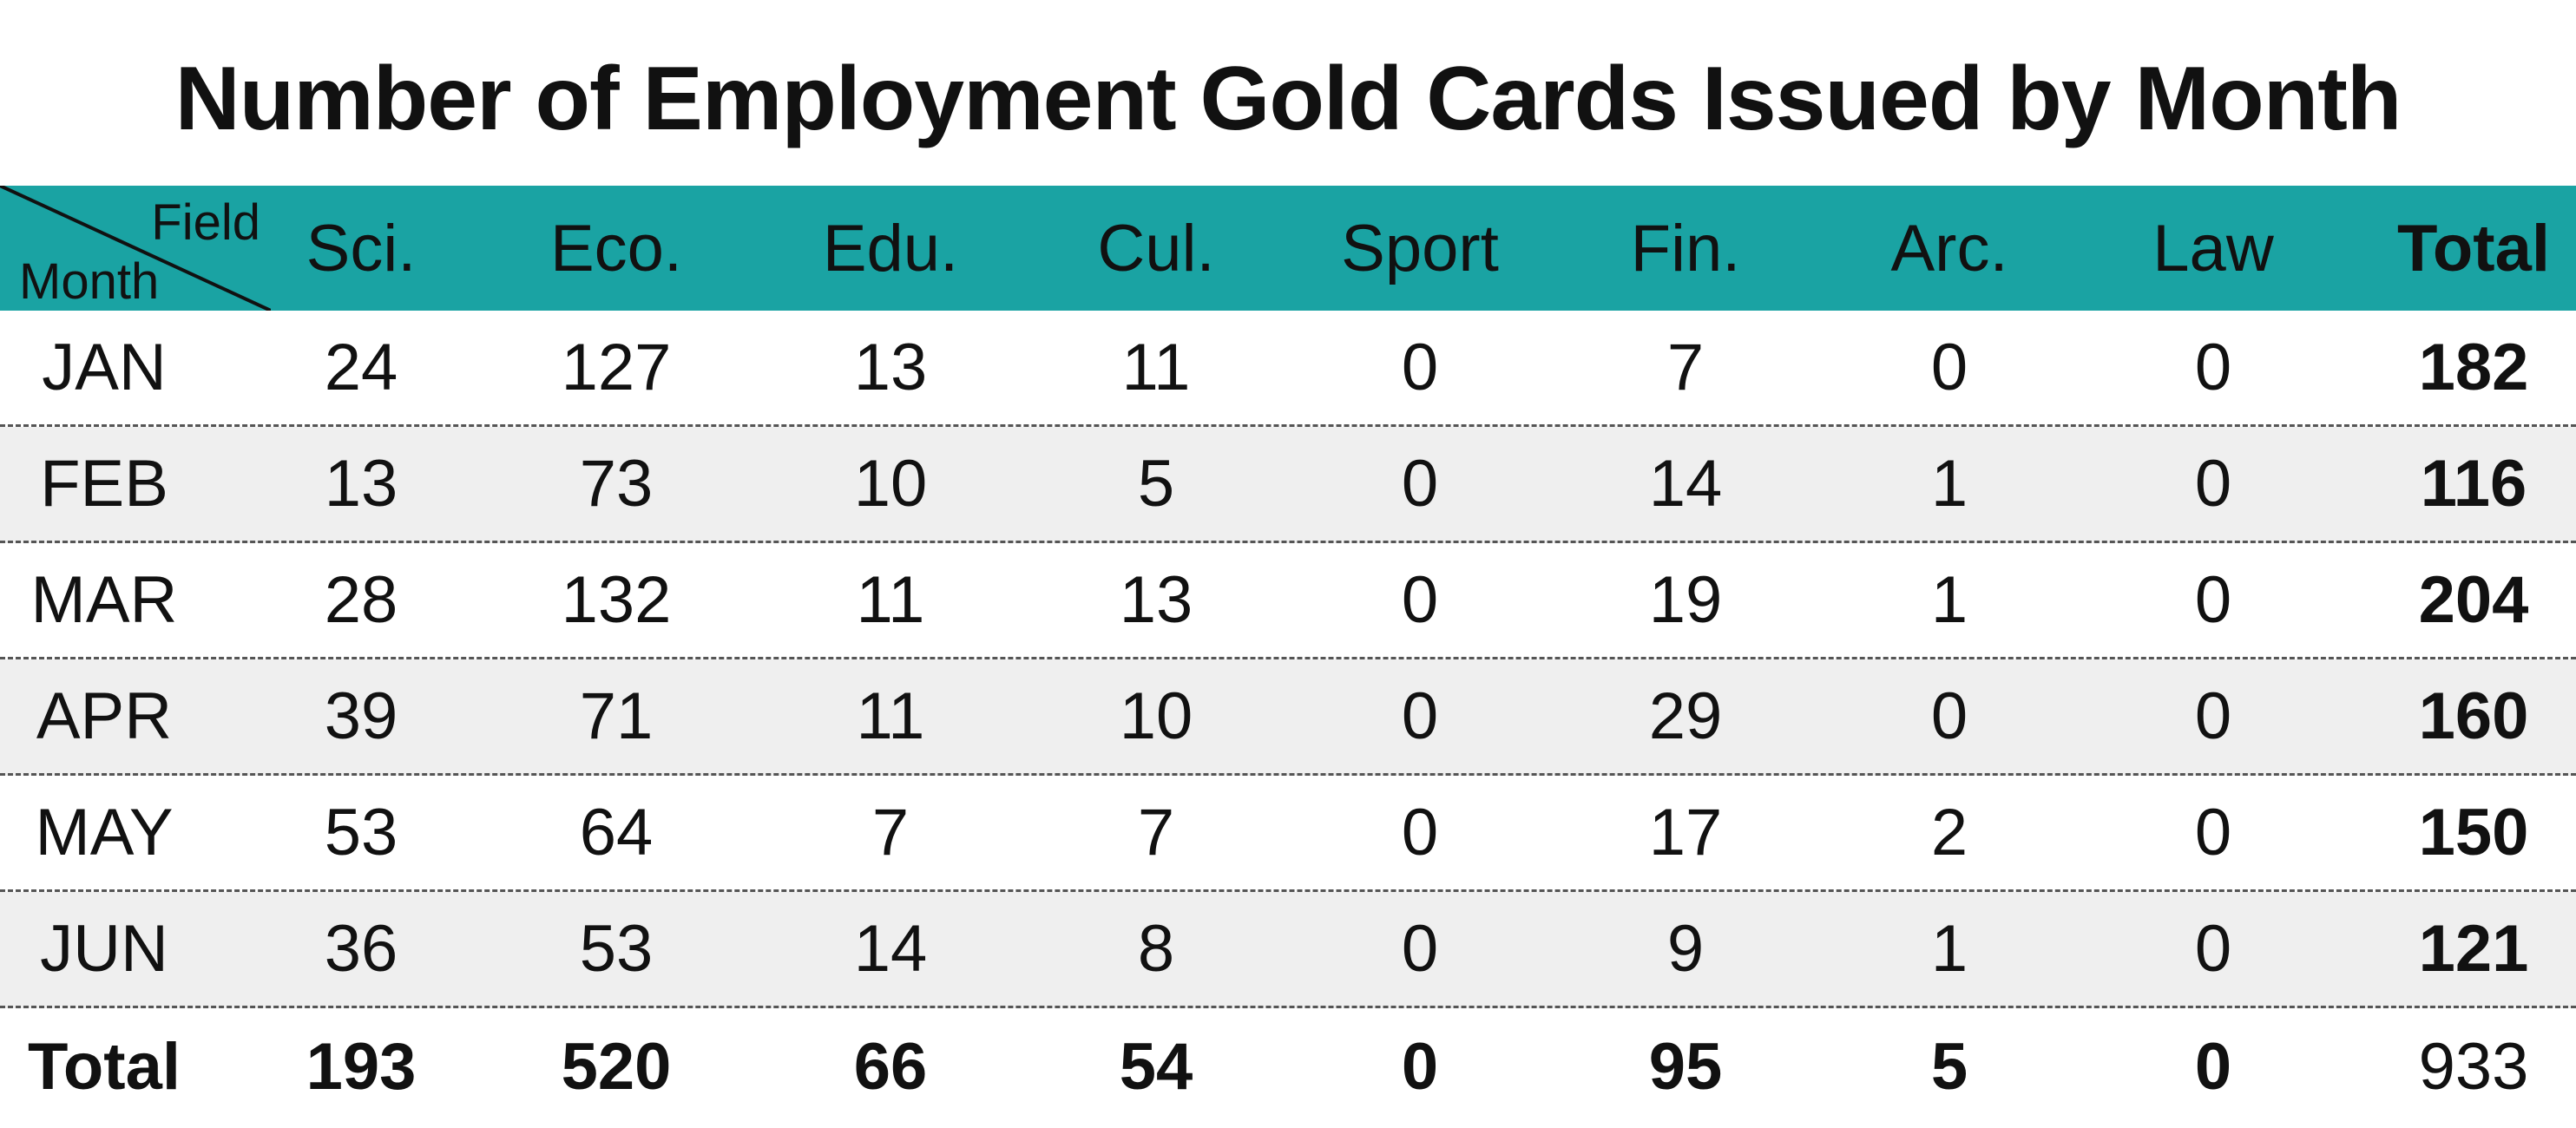 Image resolution: width=2576 pixels, height=1128 pixels. What do you see at coordinates (104, 949) in the screenshot?
I see `row-label: JUN` at bounding box center [104, 949].